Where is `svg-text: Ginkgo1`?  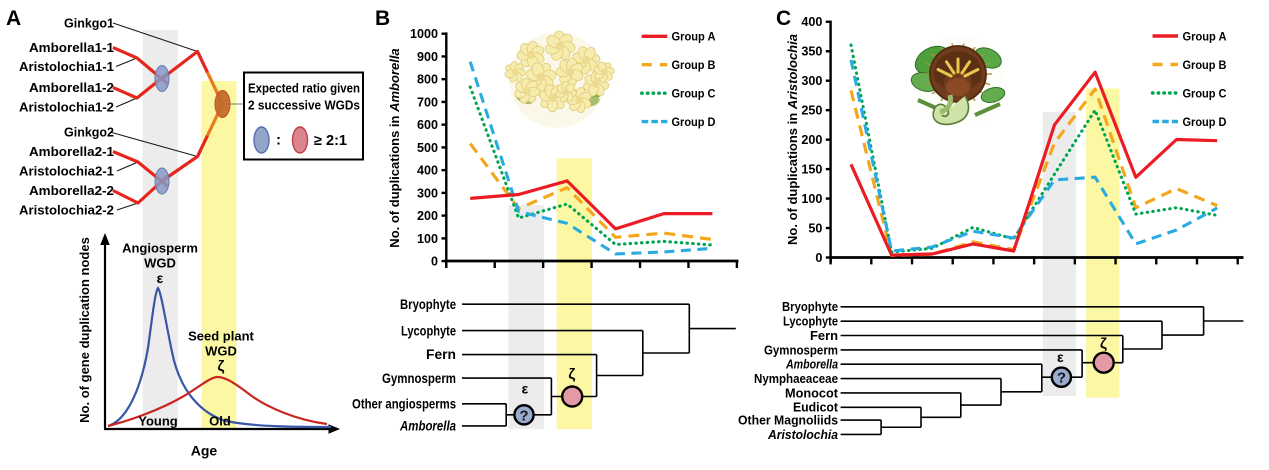 svg-text: Ginkgo1 is located at coordinates (89, 23).